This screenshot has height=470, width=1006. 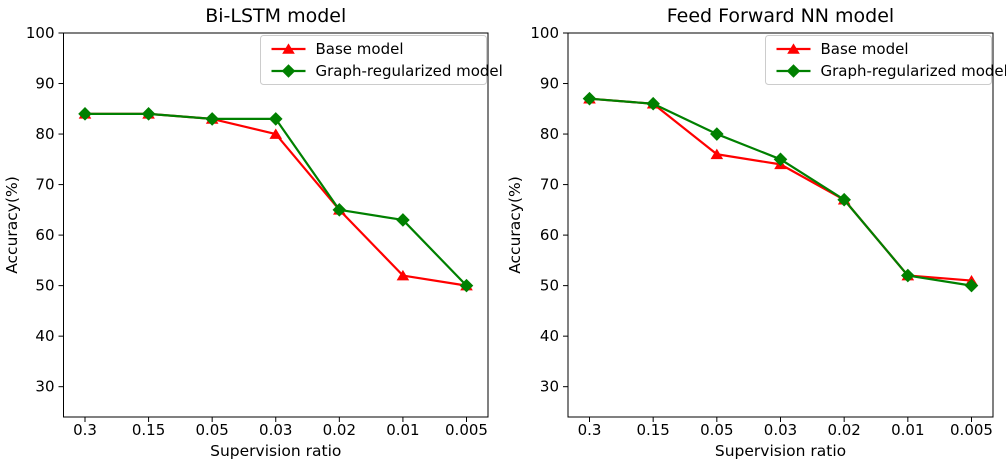 What do you see at coordinates (275, 16) in the screenshot?
I see `chart-title: Bi-LSTM model` at bounding box center [275, 16].